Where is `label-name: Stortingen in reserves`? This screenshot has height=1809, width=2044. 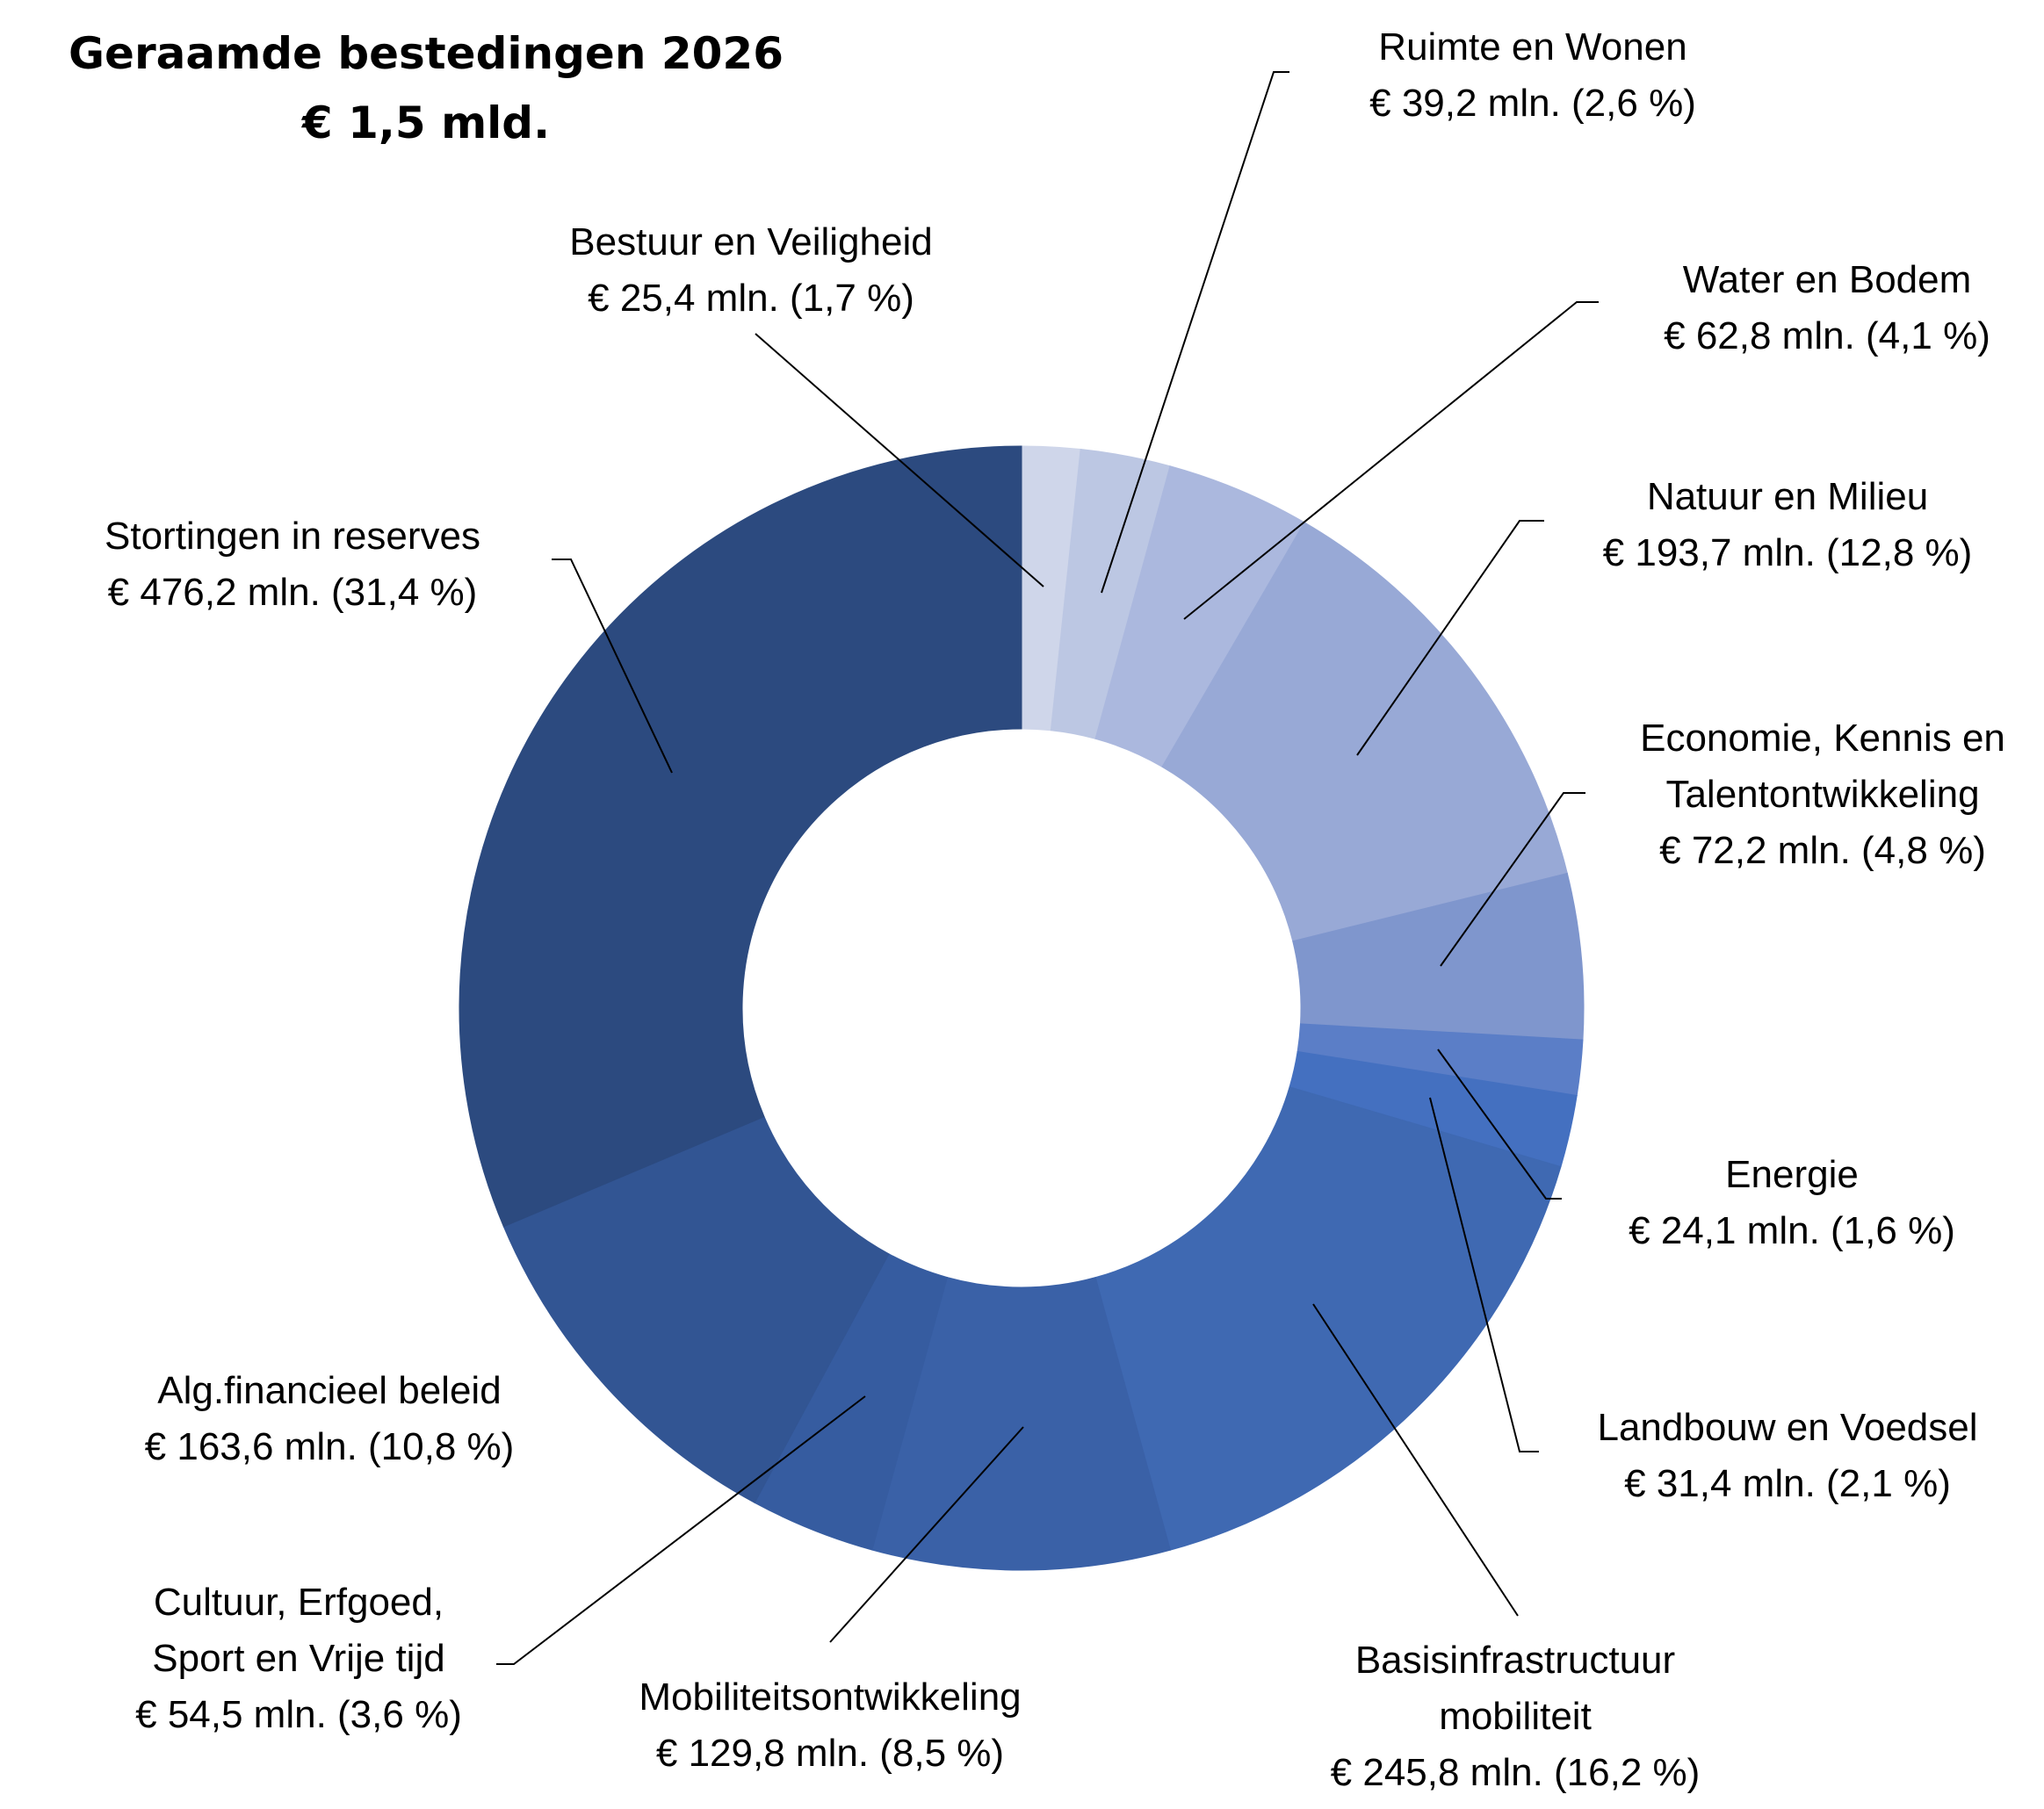 label-name: Stortingen in reserves is located at coordinates (292, 536).